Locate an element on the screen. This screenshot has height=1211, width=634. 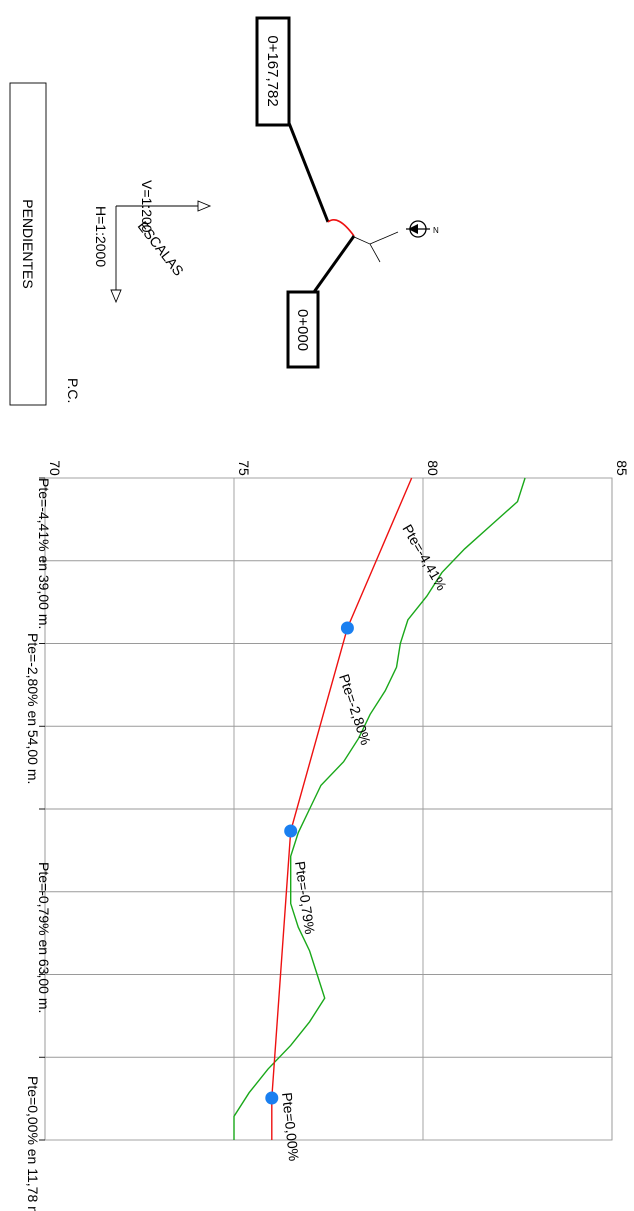
end-station-label: 0+167,782 is located at coordinates (272, 70).